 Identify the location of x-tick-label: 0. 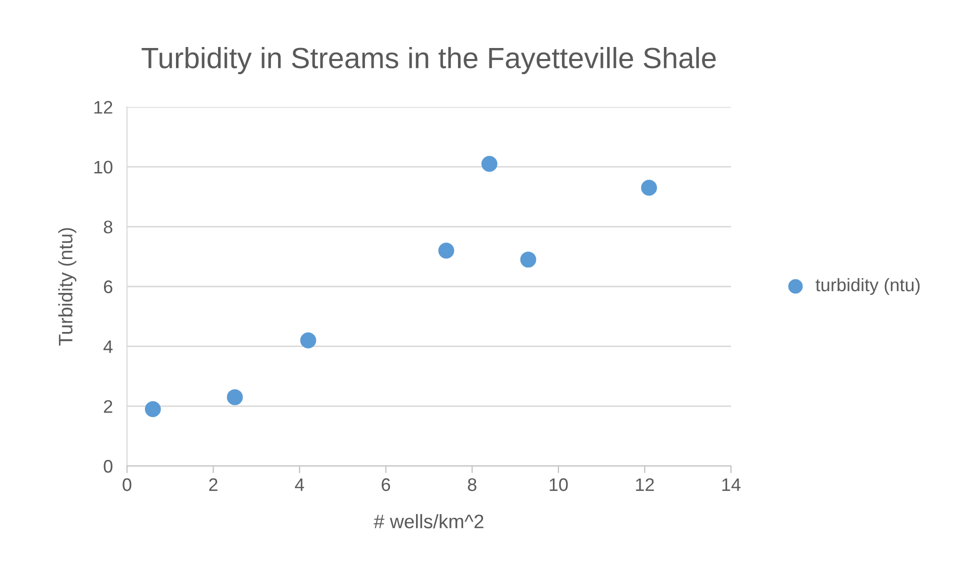
(127, 485).